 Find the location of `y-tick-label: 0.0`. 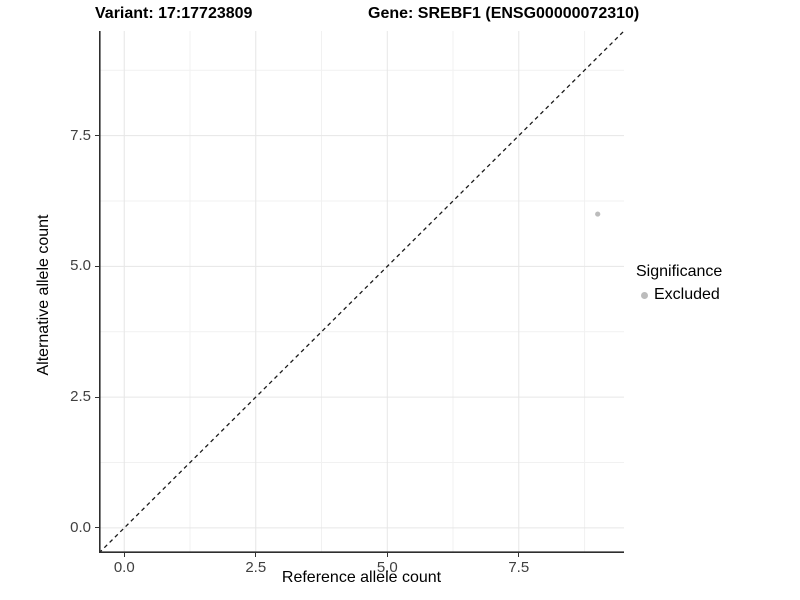

y-tick-label: 0.0 is located at coordinates (80, 527).